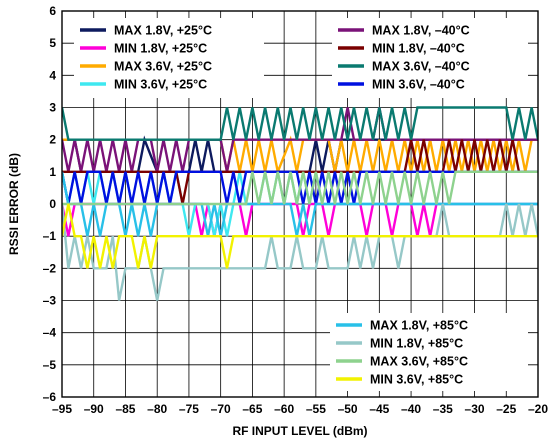 This screenshot has height=442, width=553. Describe the element at coordinates (50, 236) in the screenshot. I see `y-tick-label: –1` at that location.